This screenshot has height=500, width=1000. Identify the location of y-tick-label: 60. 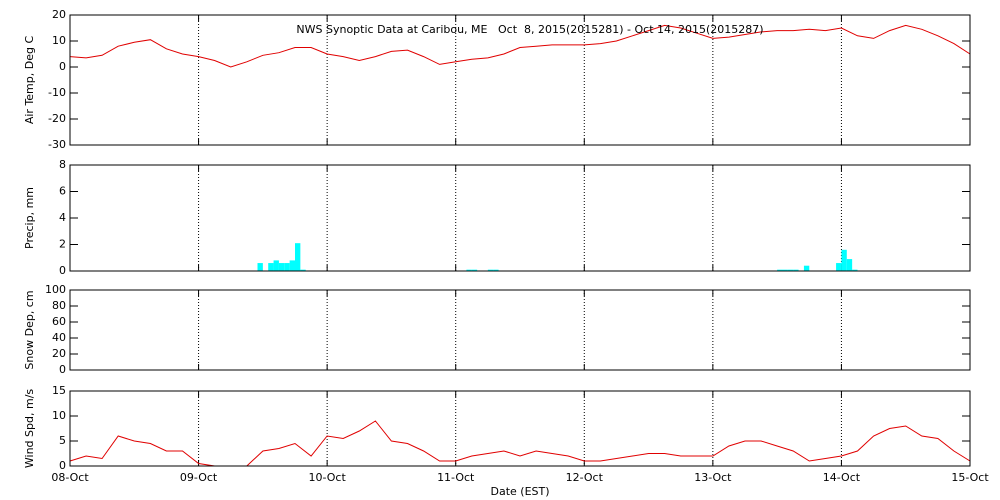
(59, 321).